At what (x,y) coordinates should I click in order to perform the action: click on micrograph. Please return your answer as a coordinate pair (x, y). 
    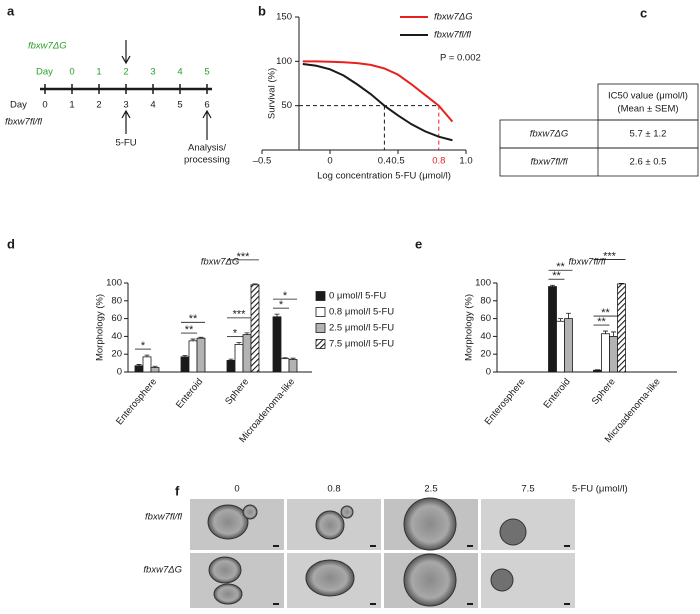
    Looking at the image, I should click on (528, 524).